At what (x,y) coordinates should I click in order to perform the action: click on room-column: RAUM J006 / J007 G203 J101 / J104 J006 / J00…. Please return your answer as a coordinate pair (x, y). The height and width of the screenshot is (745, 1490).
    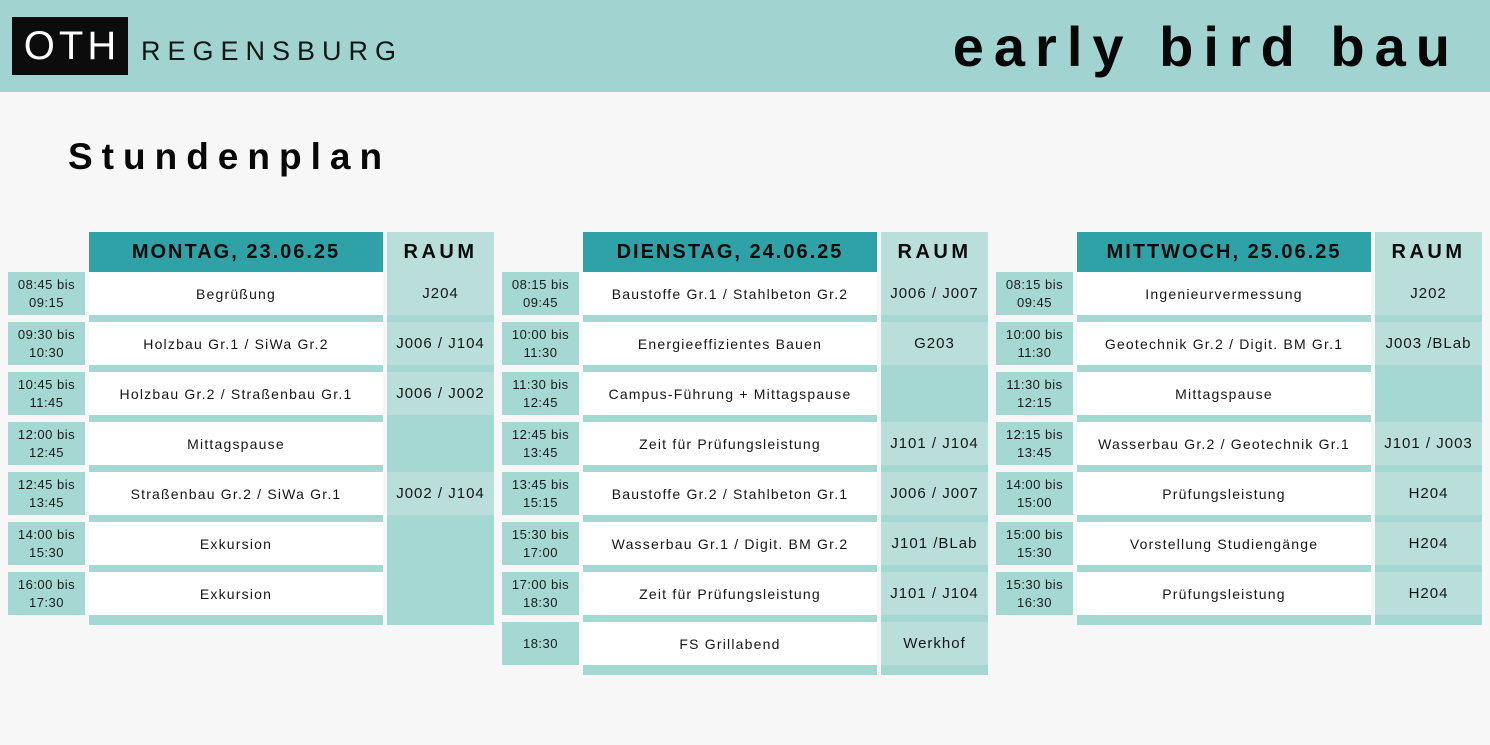
    Looking at the image, I should click on (934, 453).